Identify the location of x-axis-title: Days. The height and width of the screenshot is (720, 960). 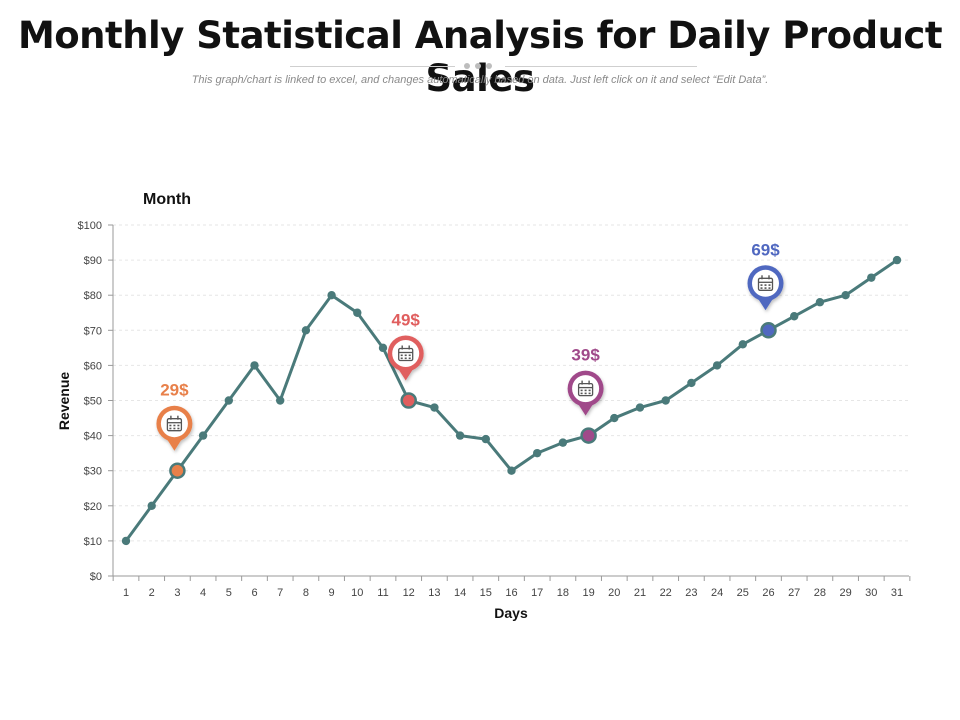
(511, 613).